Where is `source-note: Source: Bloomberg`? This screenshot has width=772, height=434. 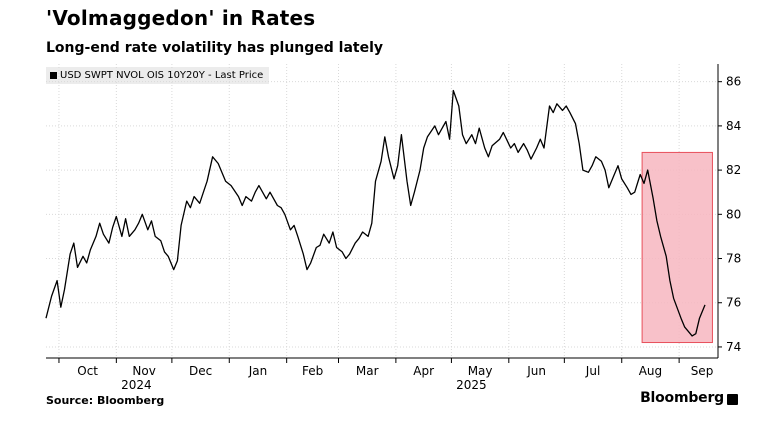 source-note: Source: Bloomberg is located at coordinates (105, 400).